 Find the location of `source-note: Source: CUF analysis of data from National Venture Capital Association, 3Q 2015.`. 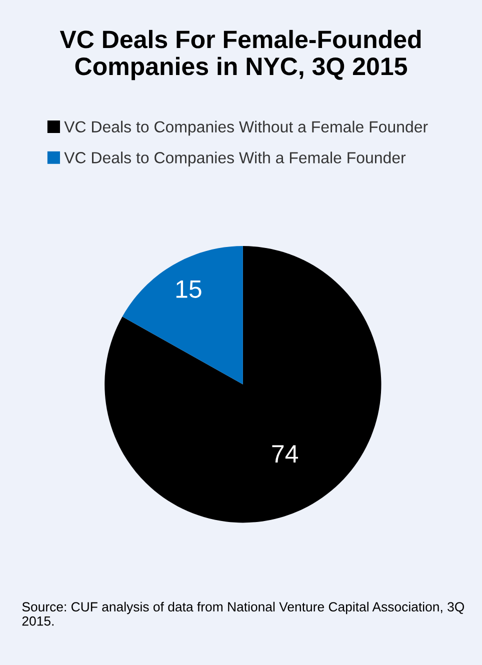

source-note: Source: CUF analysis of data from National Venture Capital Association, 3Q 2015. is located at coordinates (243, 614).